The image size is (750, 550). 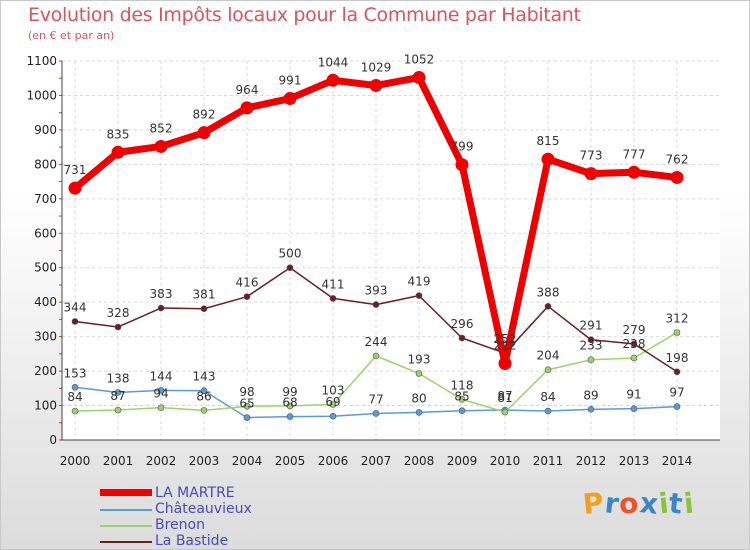 What do you see at coordinates (419, 282) in the screenshot?
I see `data-label-la-bastide: 419` at bounding box center [419, 282].